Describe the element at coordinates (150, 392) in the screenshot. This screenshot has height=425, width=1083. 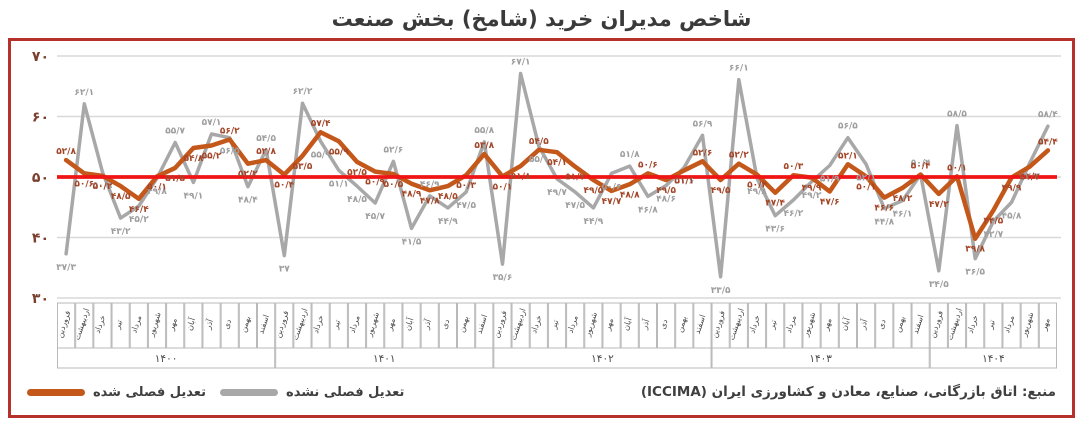
I see `adjusted-series-label: تعدیل فصلی شده` at that location.